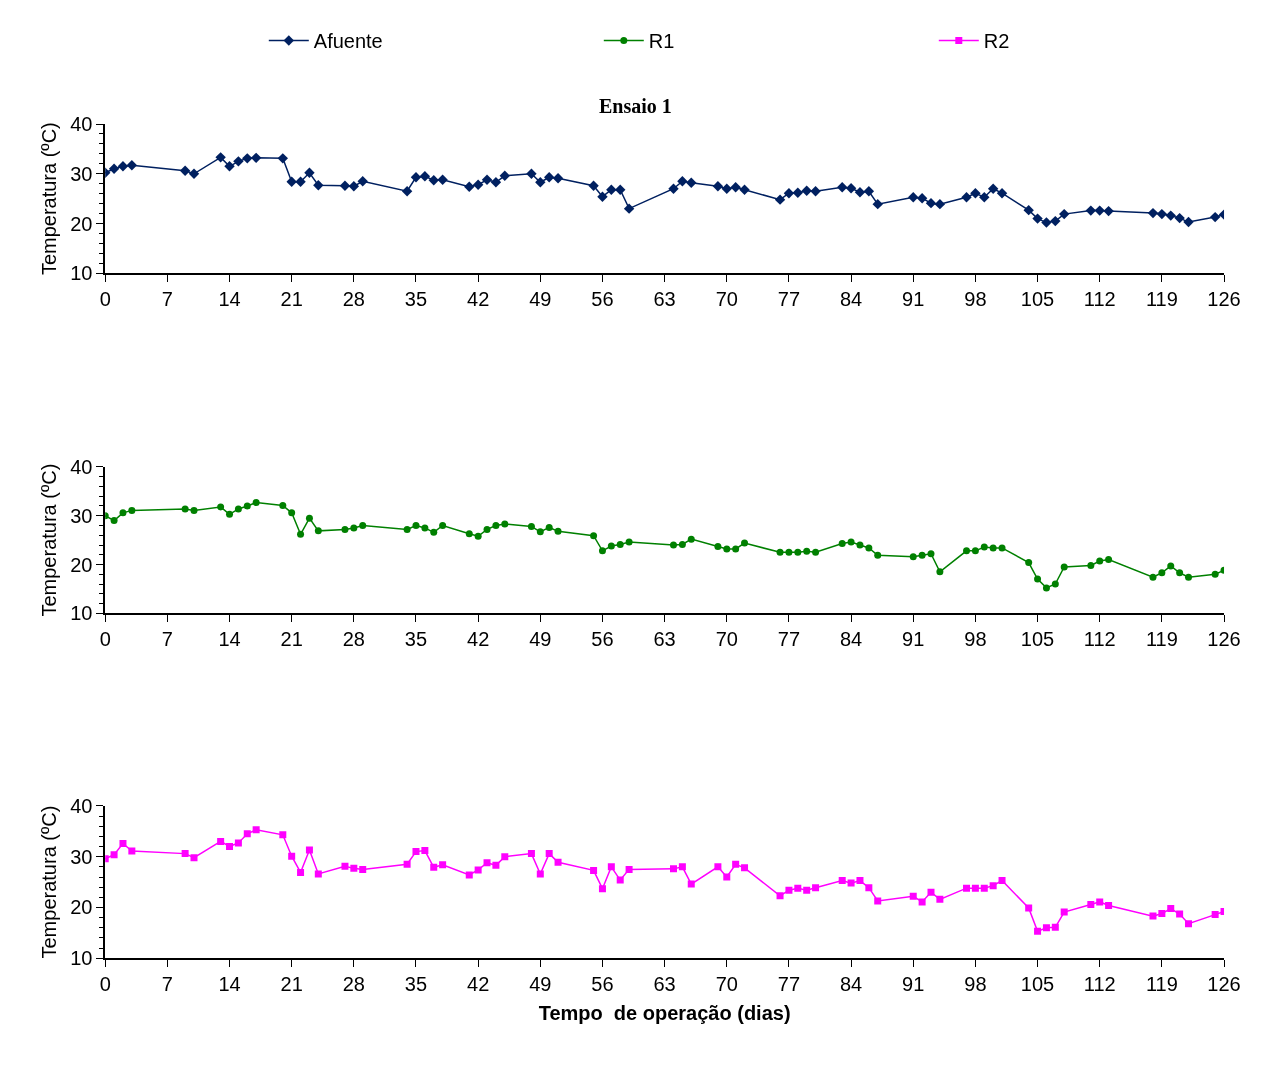 Image resolution: width=1282 pixels, height=1072 pixels. What do you see at coordinates (635, 106) in the screenshot?
I see `chart-title: Ensaio 1` at bounding box center [635, 106].